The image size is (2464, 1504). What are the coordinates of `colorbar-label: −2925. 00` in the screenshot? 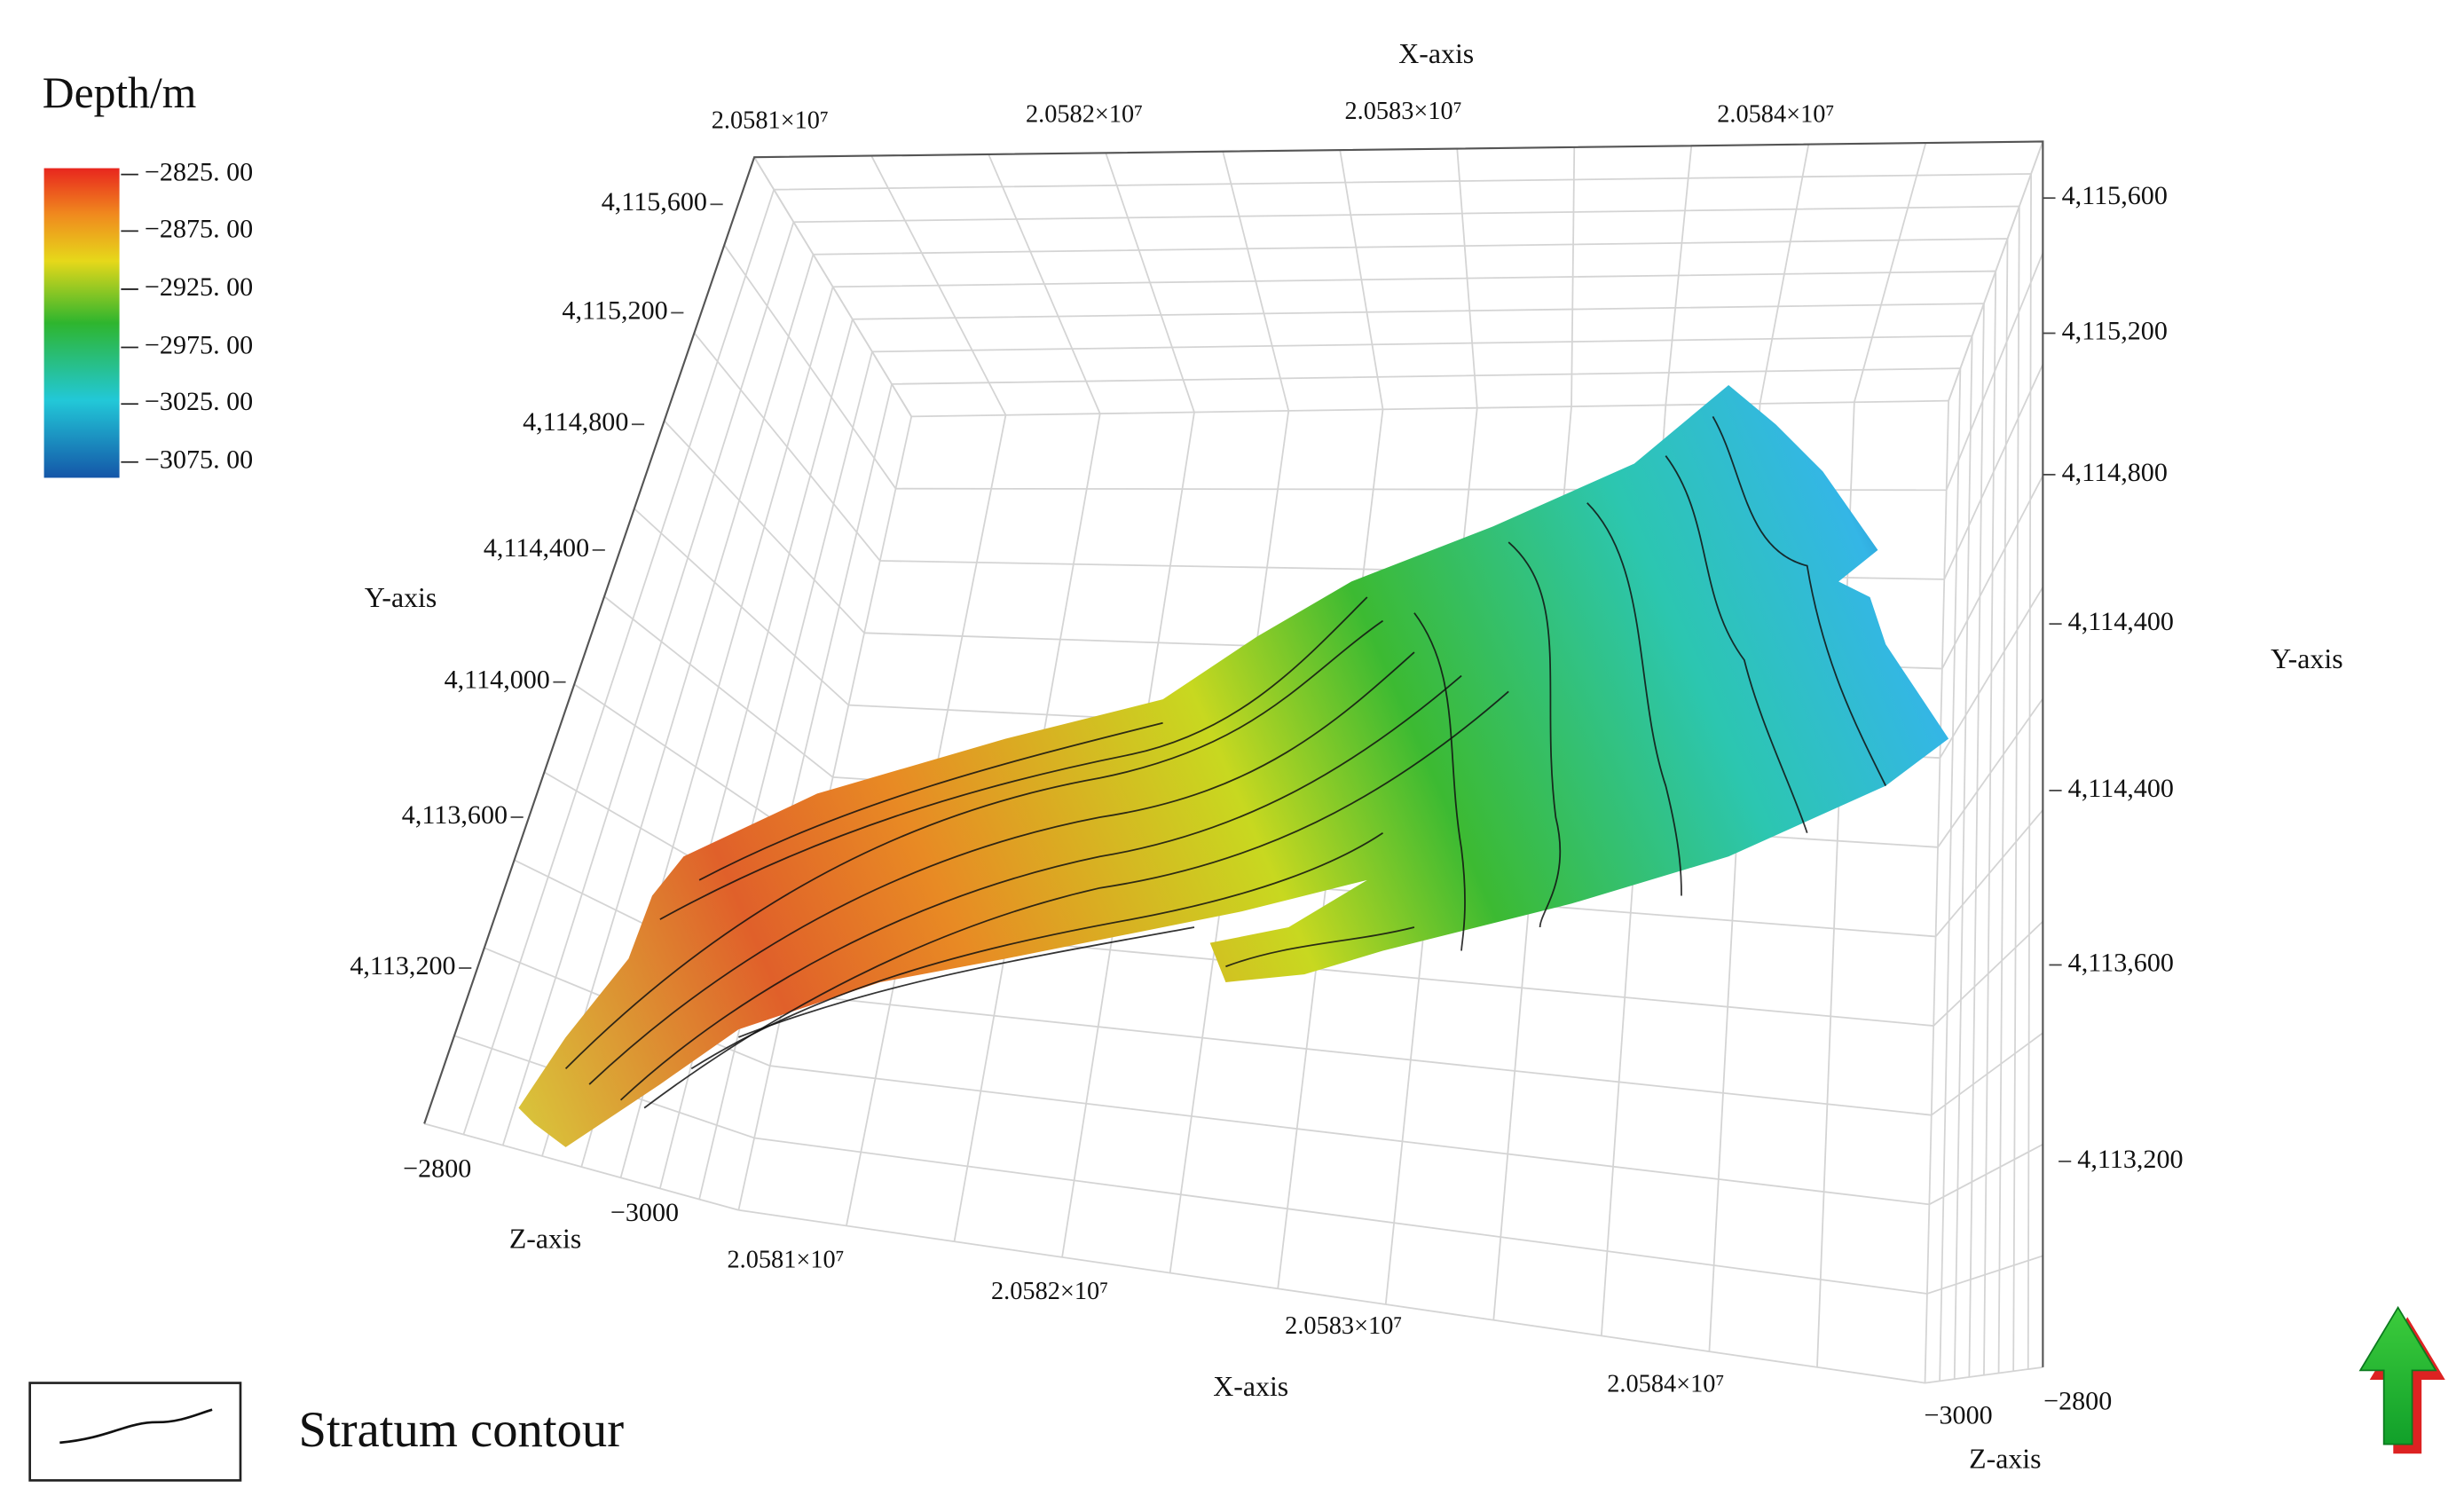 It's located at (199, 287).